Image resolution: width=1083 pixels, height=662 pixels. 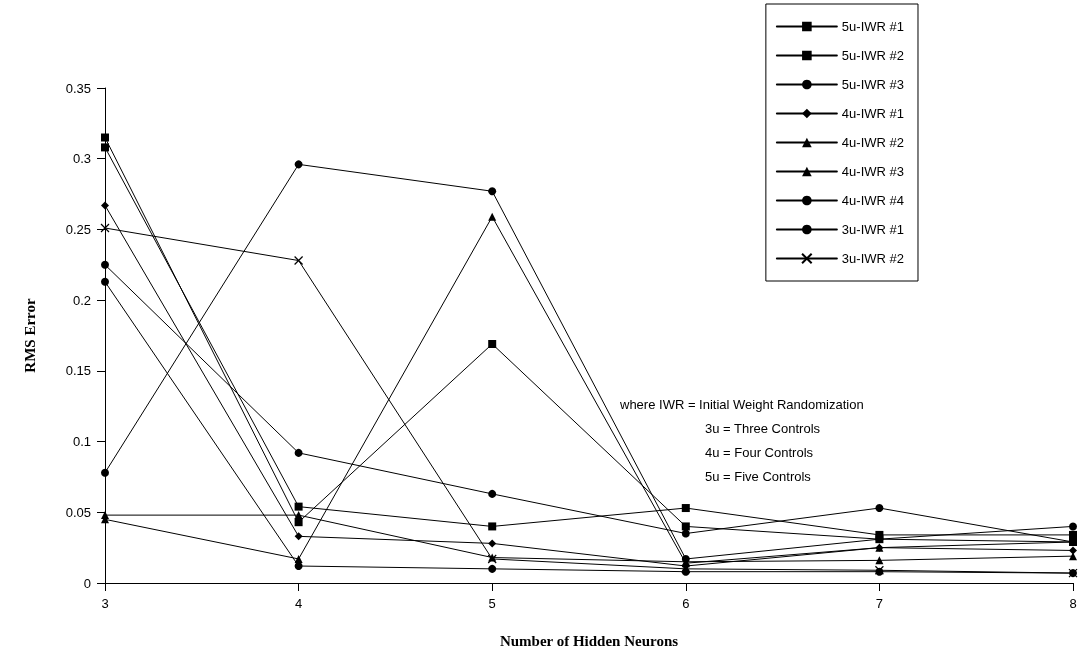 I want to click on legend-label: 4u-IWR #2, so click(x=873, y=142).